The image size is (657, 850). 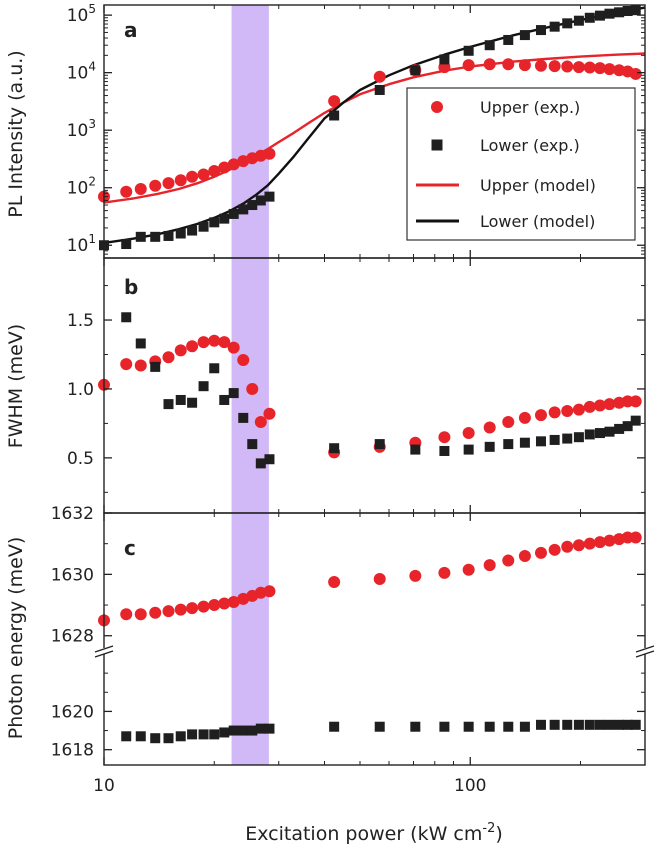 What do you see at coordinates (470, 786) in the screenshot?
I see `x-tick-label: 100` at bounding box center [470, 786].